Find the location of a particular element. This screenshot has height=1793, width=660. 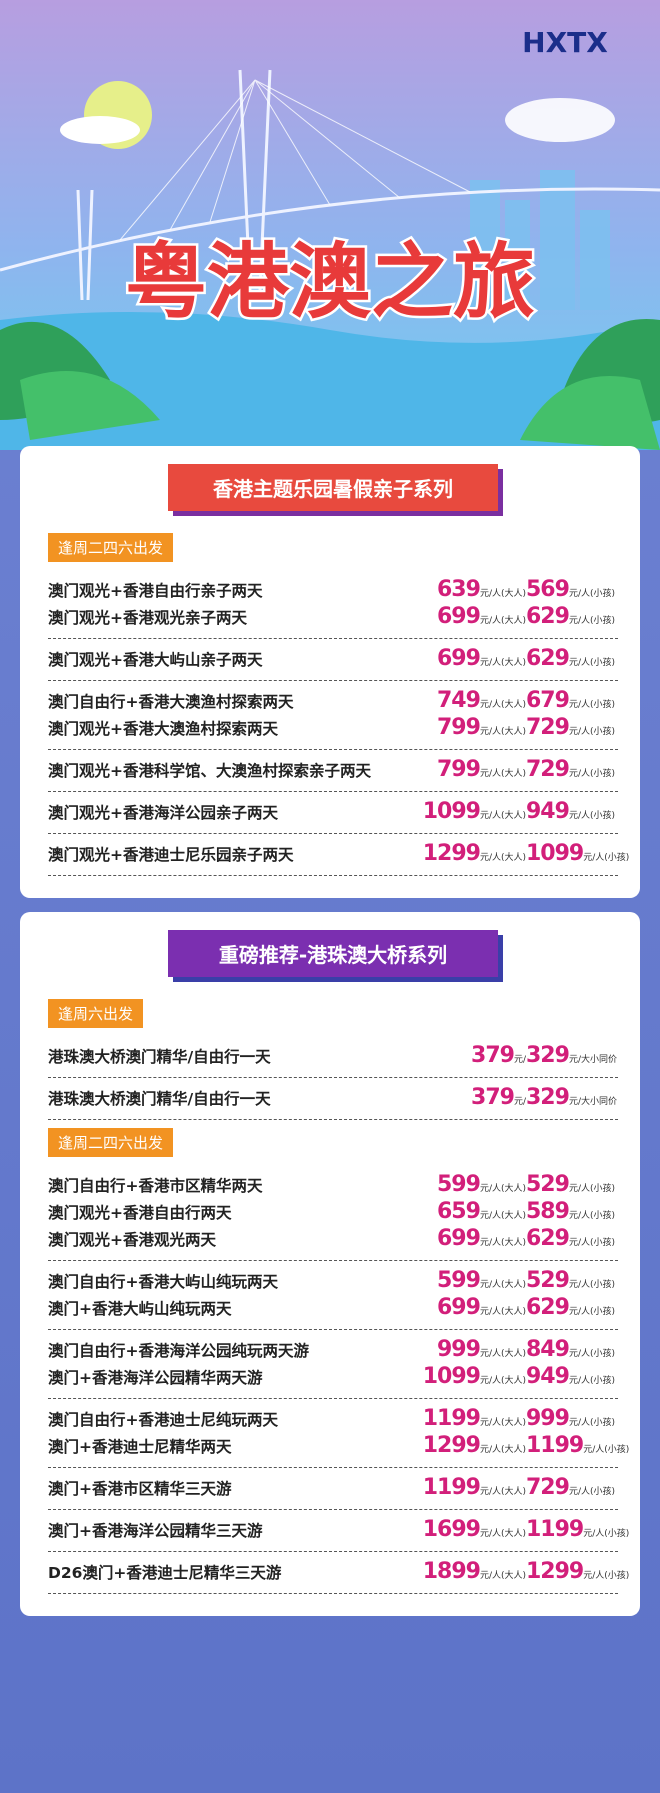

departure-tag: 逢周二四六出发 is located at coordinates (111, 547).